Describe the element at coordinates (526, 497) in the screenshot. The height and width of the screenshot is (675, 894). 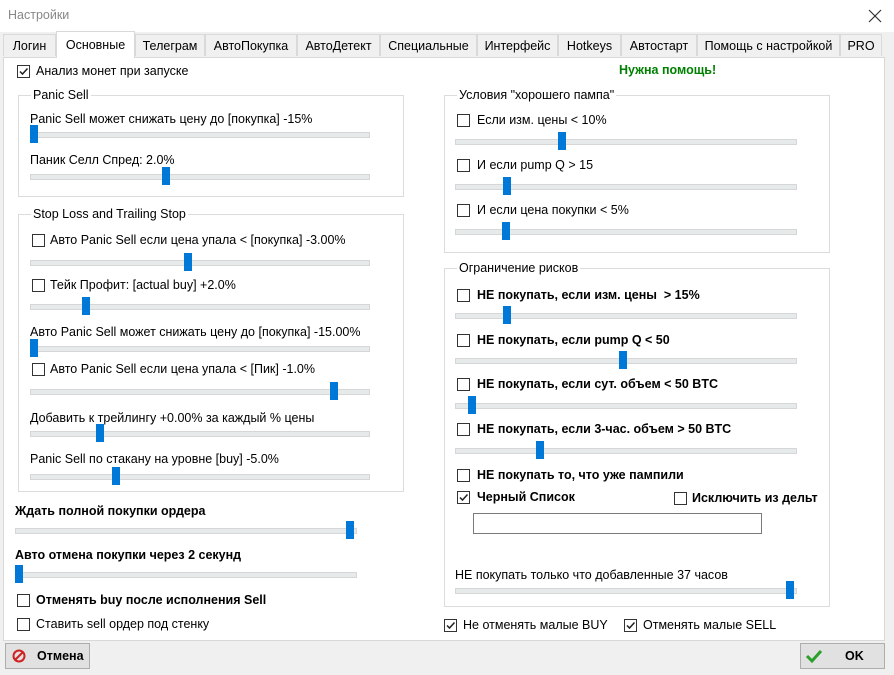
I see `label: Черный Список` at that location.